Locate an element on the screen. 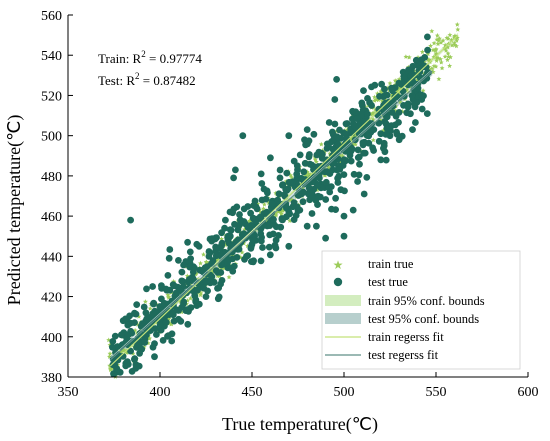  y-tick-label: 460 is located at coordinates (51, 217).